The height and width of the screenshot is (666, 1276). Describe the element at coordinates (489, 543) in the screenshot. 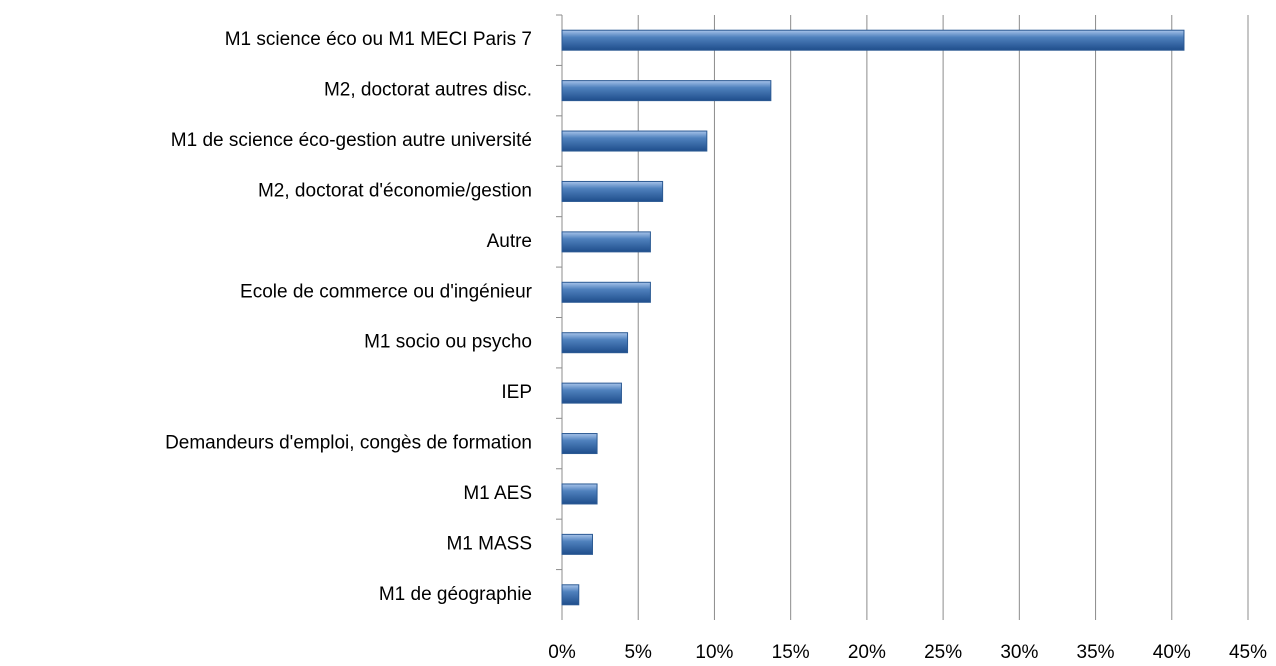

I see `y-tick-label: M1 MASS` at that location.